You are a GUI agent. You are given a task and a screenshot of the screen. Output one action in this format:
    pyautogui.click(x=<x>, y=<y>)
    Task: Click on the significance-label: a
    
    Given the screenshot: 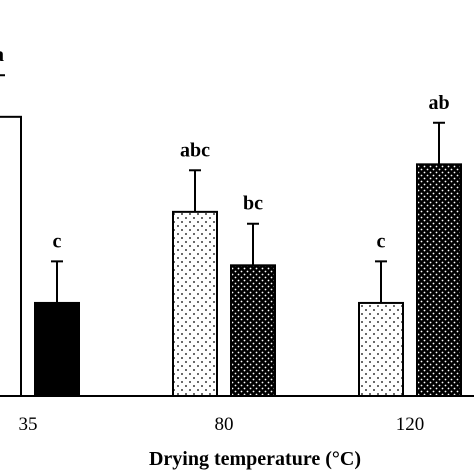 What is the action you would take?
    pyautogui.click(x=2, y=55)
    